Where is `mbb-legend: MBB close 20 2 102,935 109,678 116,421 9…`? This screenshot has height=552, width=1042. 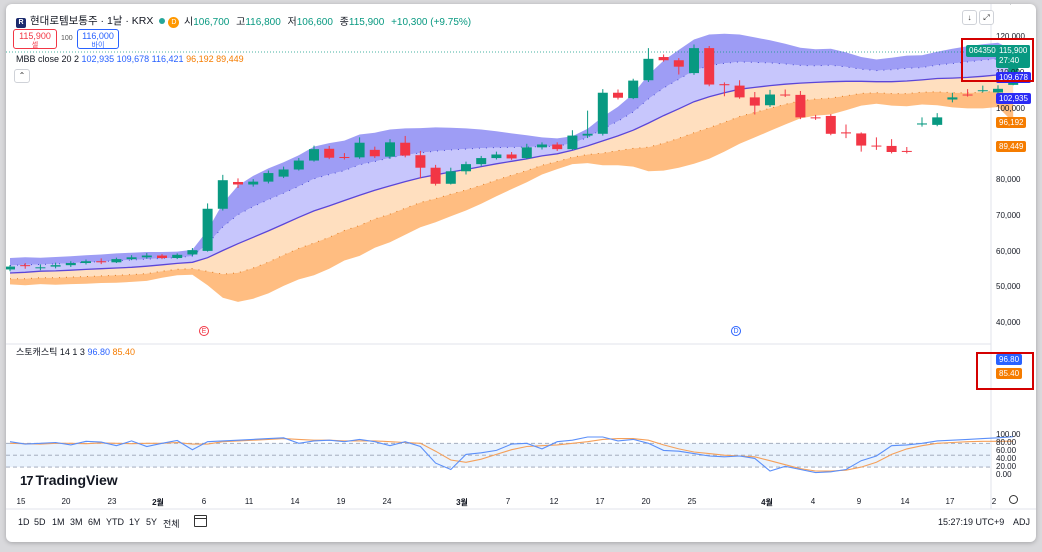
mbb-legend: MBB close 20 2 102,935 109,678 116,421 9… is located at coordinates (130, 59).